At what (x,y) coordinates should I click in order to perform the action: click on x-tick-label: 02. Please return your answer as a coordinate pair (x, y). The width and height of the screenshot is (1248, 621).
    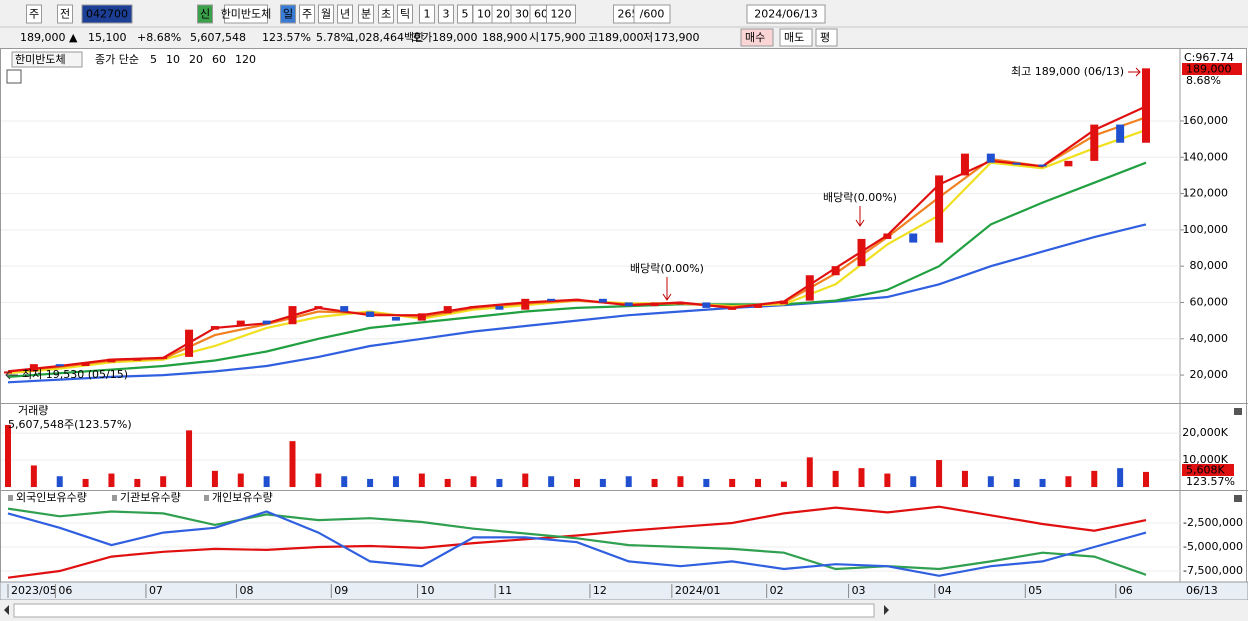
    Looking at the image, I should click on (777, 590).